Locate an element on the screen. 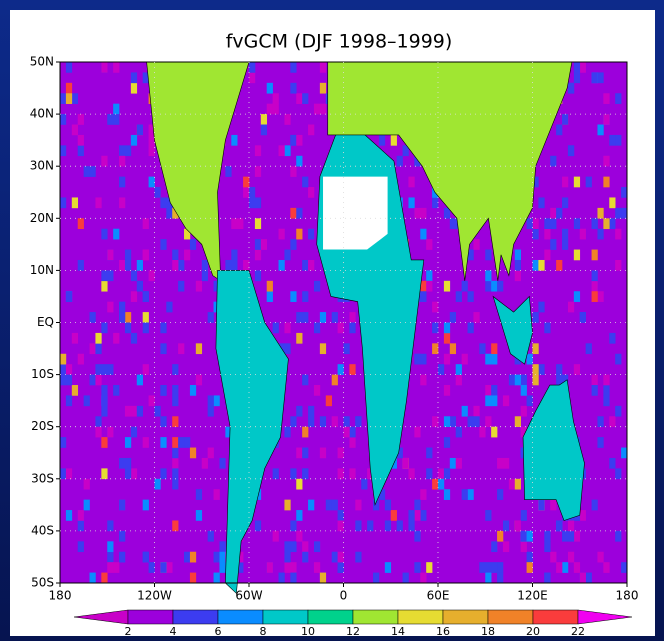 The image size is (664, 641). lat-label: 40S is located at coordinates (42, 530).